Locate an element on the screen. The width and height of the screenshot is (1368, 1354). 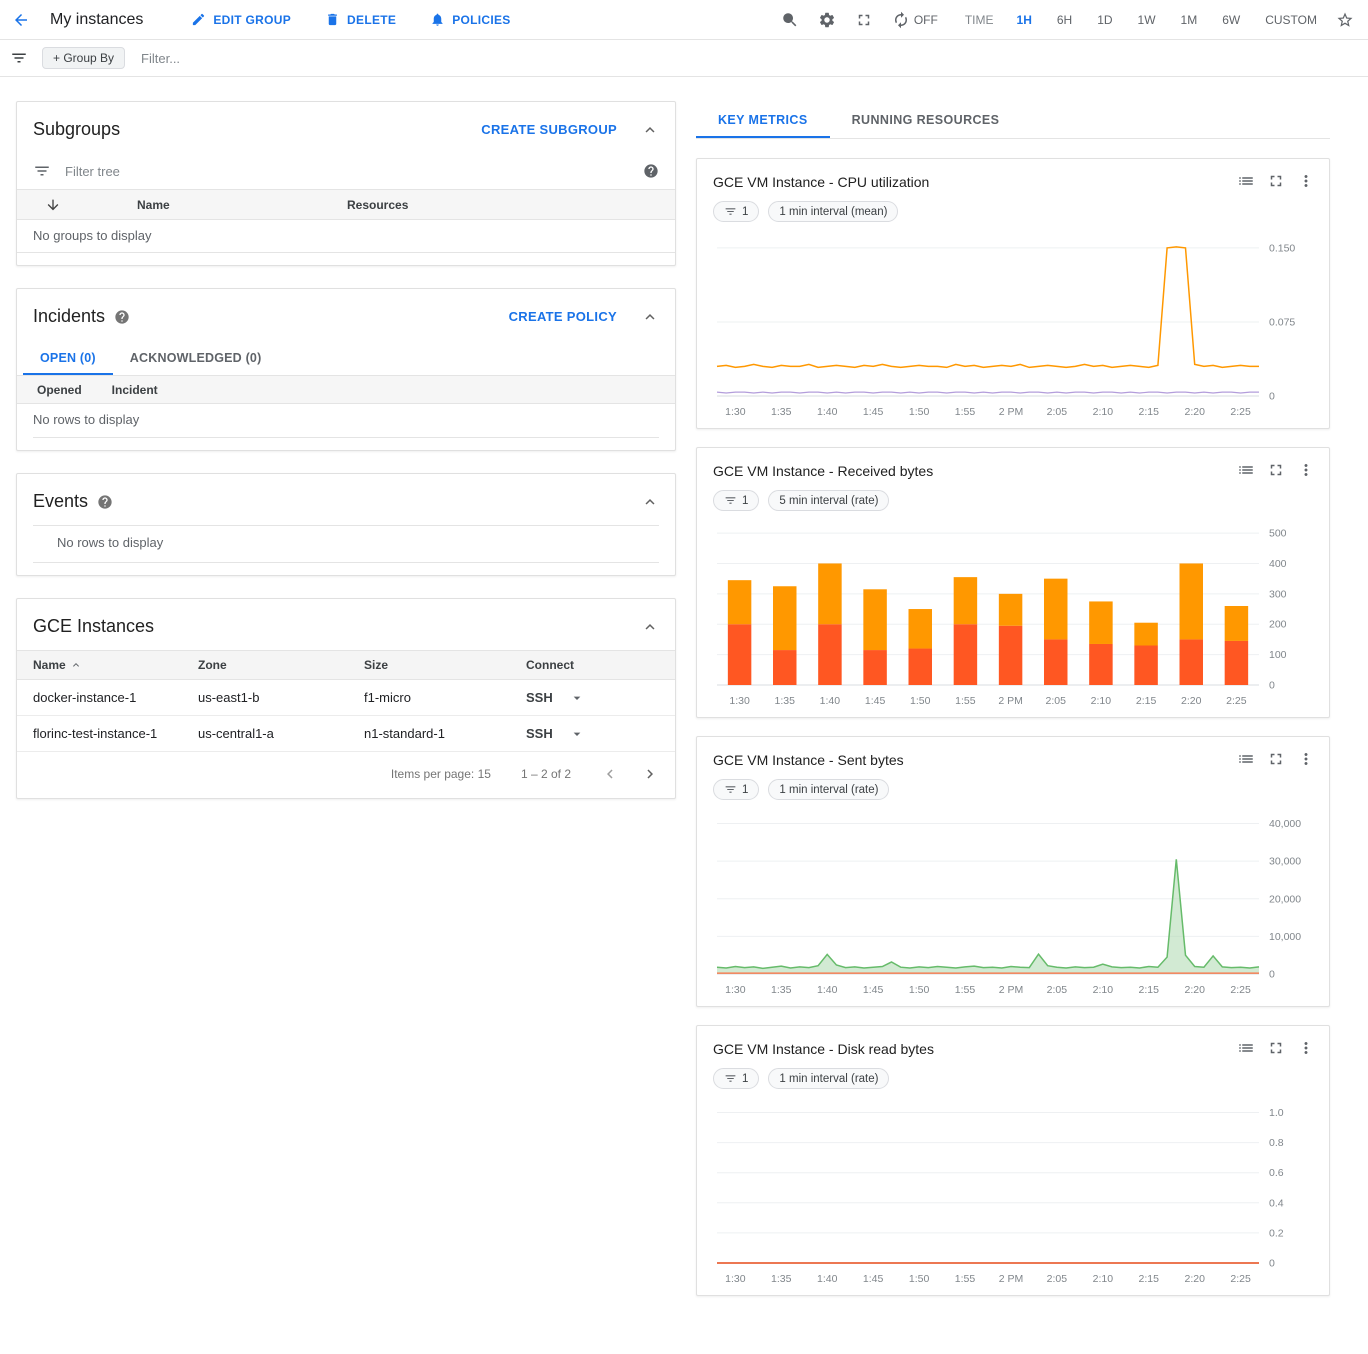
incidents-title: Incidents is located at coordinates (69, 316).